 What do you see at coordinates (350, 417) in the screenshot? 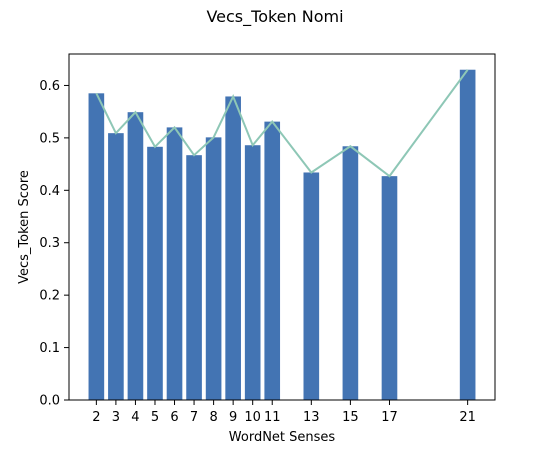
I see `x-tick-label-15: 15` at bounding box center [350, 417].